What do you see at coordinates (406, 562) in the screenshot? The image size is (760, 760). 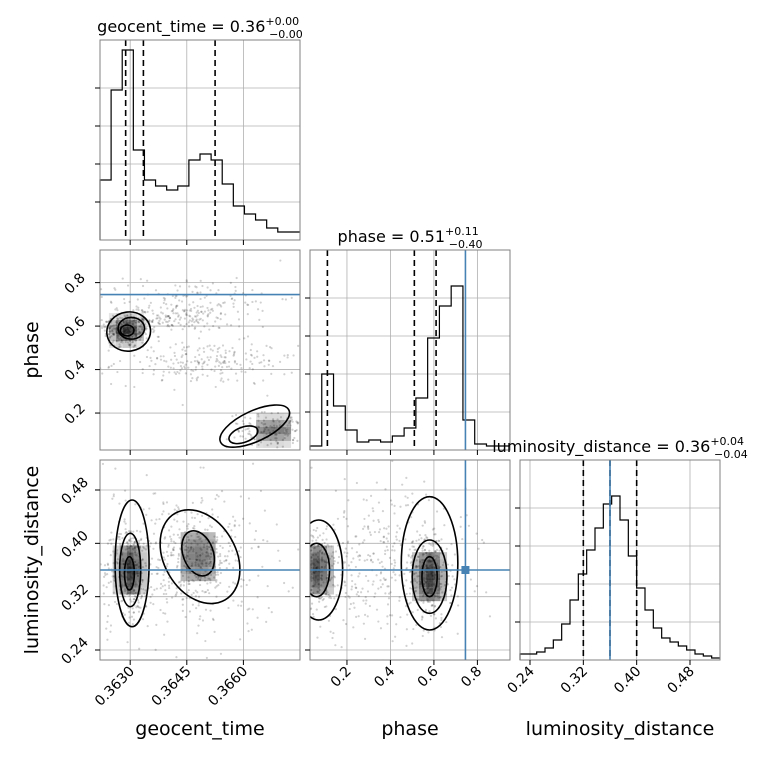 I see `scatter-panel-phase-luminosity_distance` at bounding box center [406, 562].